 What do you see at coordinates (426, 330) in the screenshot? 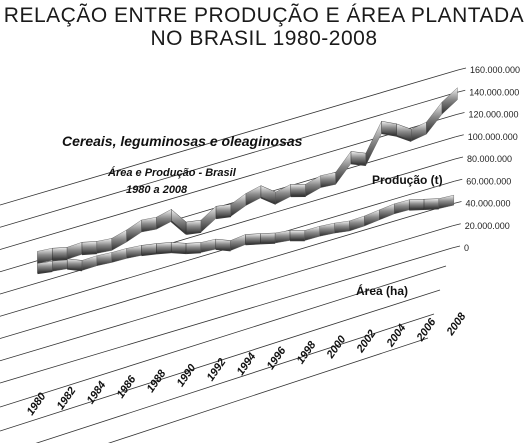
I see `x-tick-label: 2006` at bounding box center [426, 330].